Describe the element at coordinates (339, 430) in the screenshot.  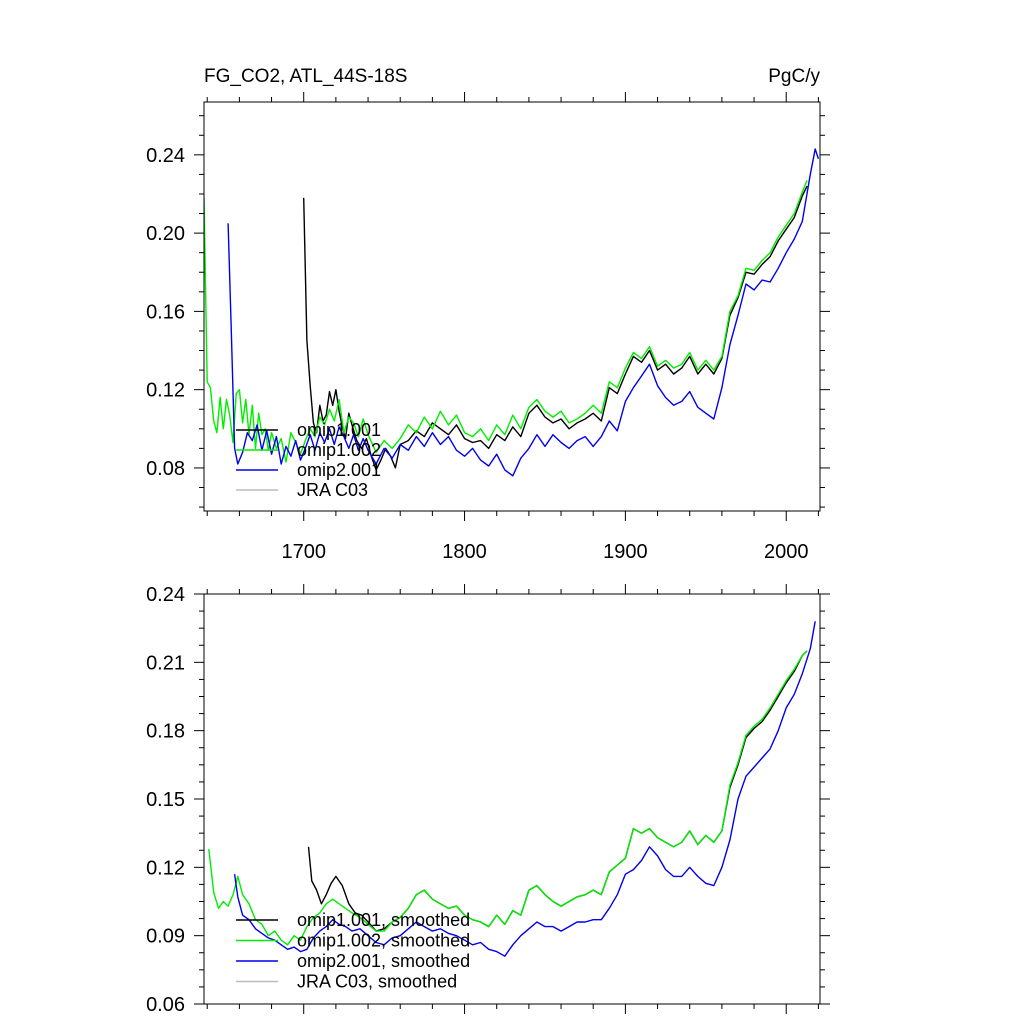
I see `top-legend-label-0: omip1.001` at that location.